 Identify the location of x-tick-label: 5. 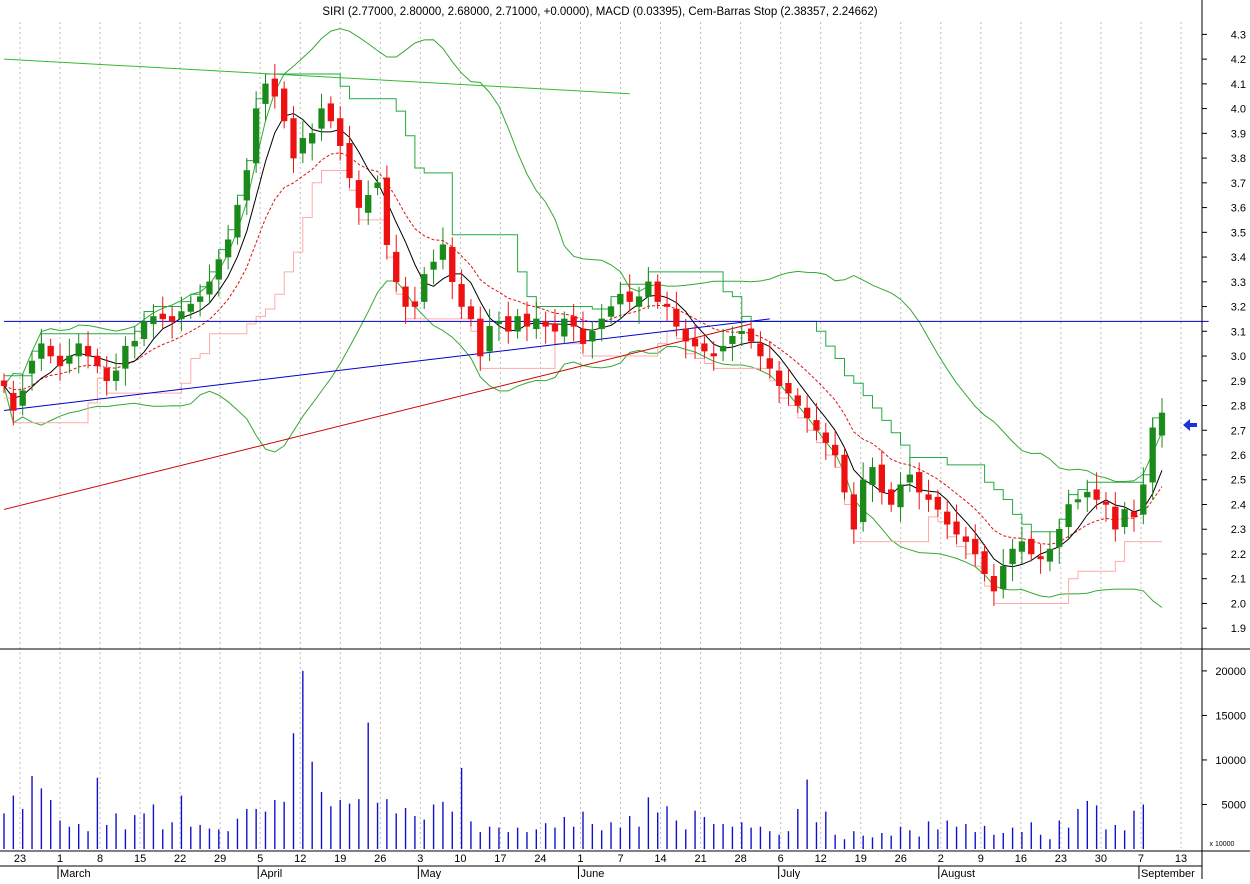
(260, 859).